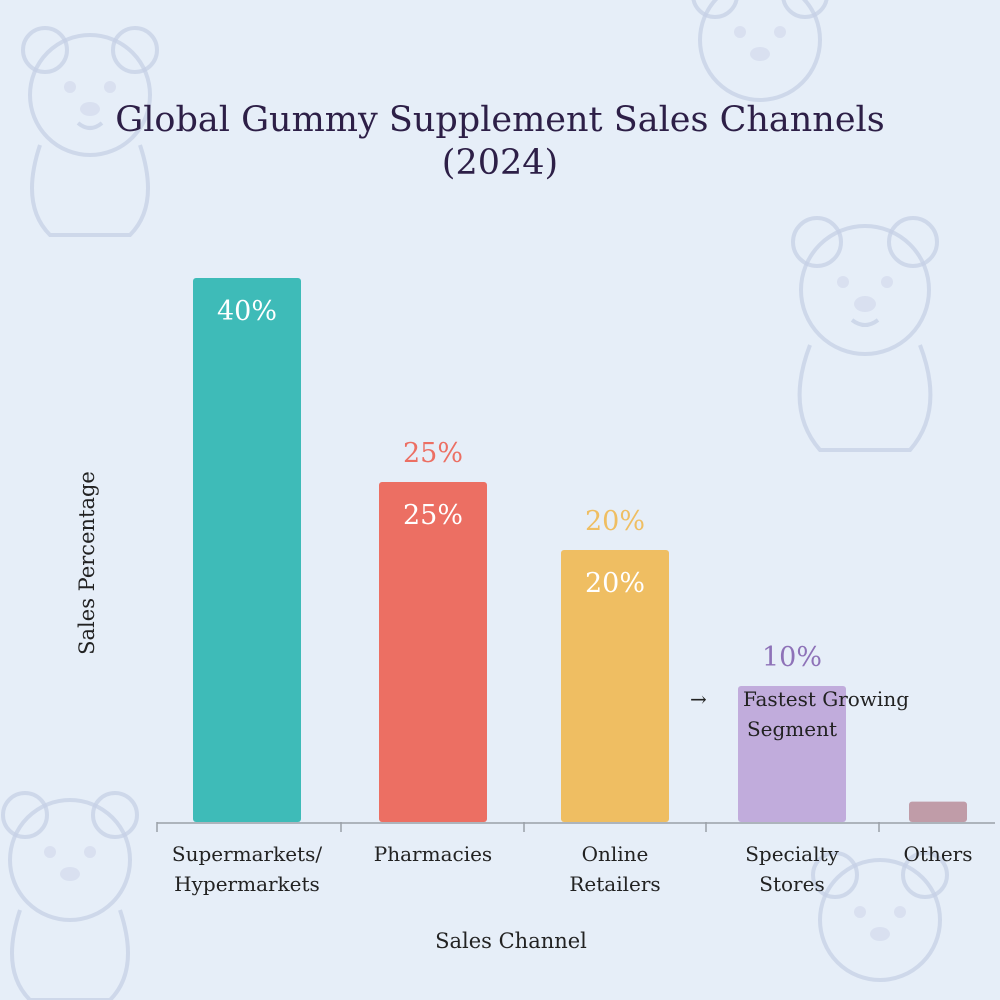 This screenshot has width=1000, height=1000. What do you see at coordinates (614, 884) in the screenshot?
I see `x-tick-label: Retailers` at bounding box center [614, 884].